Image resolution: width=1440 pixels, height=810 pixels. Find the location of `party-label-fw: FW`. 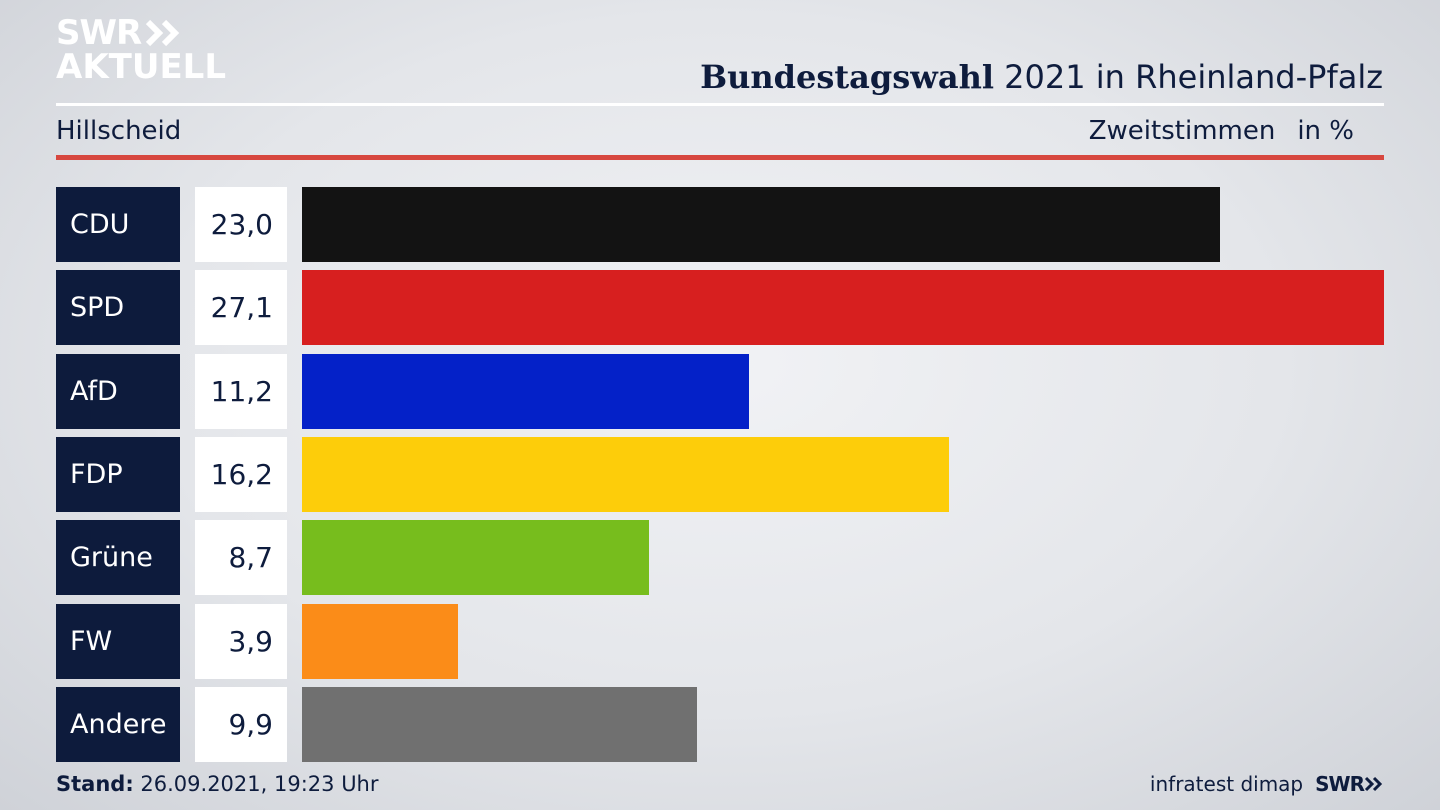

party-label-fw: FW is located at coordinates (118, 641).